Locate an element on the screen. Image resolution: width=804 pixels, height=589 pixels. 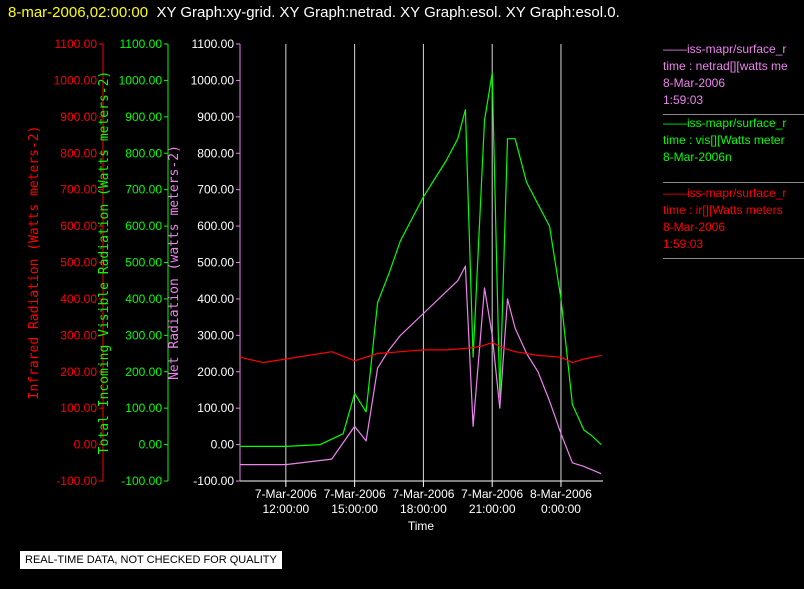
x-tick-label-date: 8-Mar-2006 is located at coordinates (561, 494).